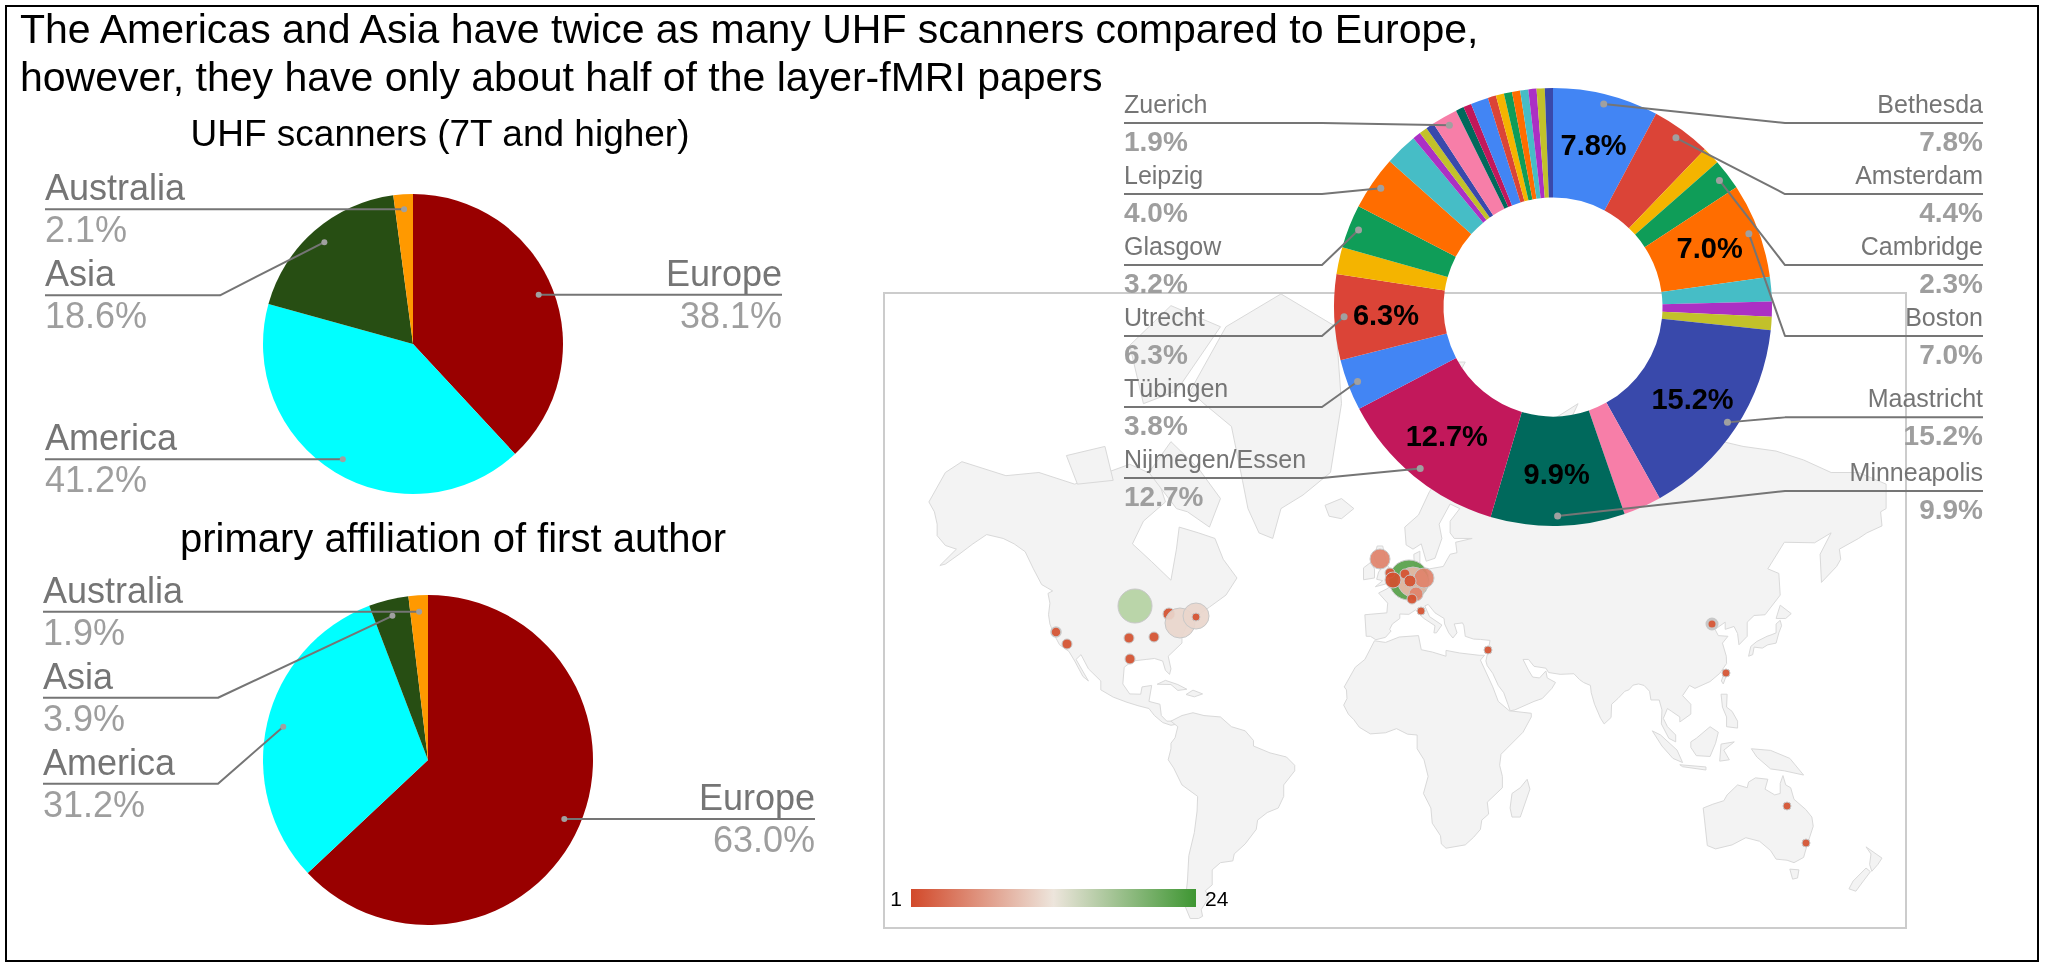  What do you see at coordinates (1951, 509) in the screenshot?
I see `text: 9.9%` at bounding box center [1951, 509].